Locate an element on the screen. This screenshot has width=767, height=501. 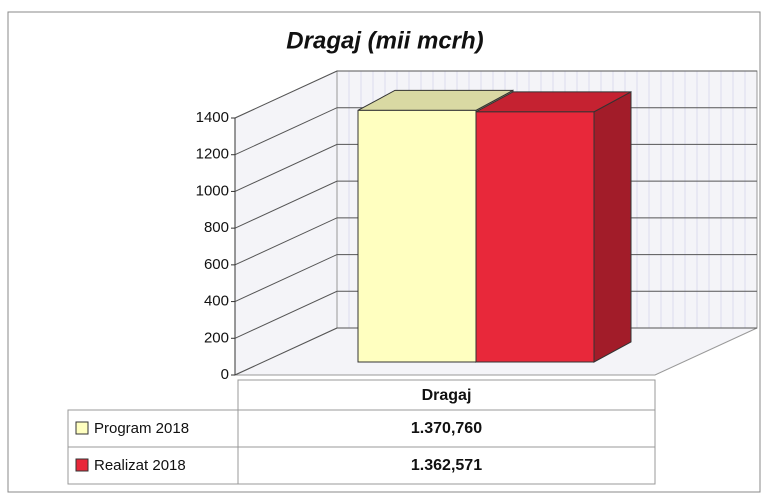
y-tick-label: 600 is located at coordinates (216, 264).